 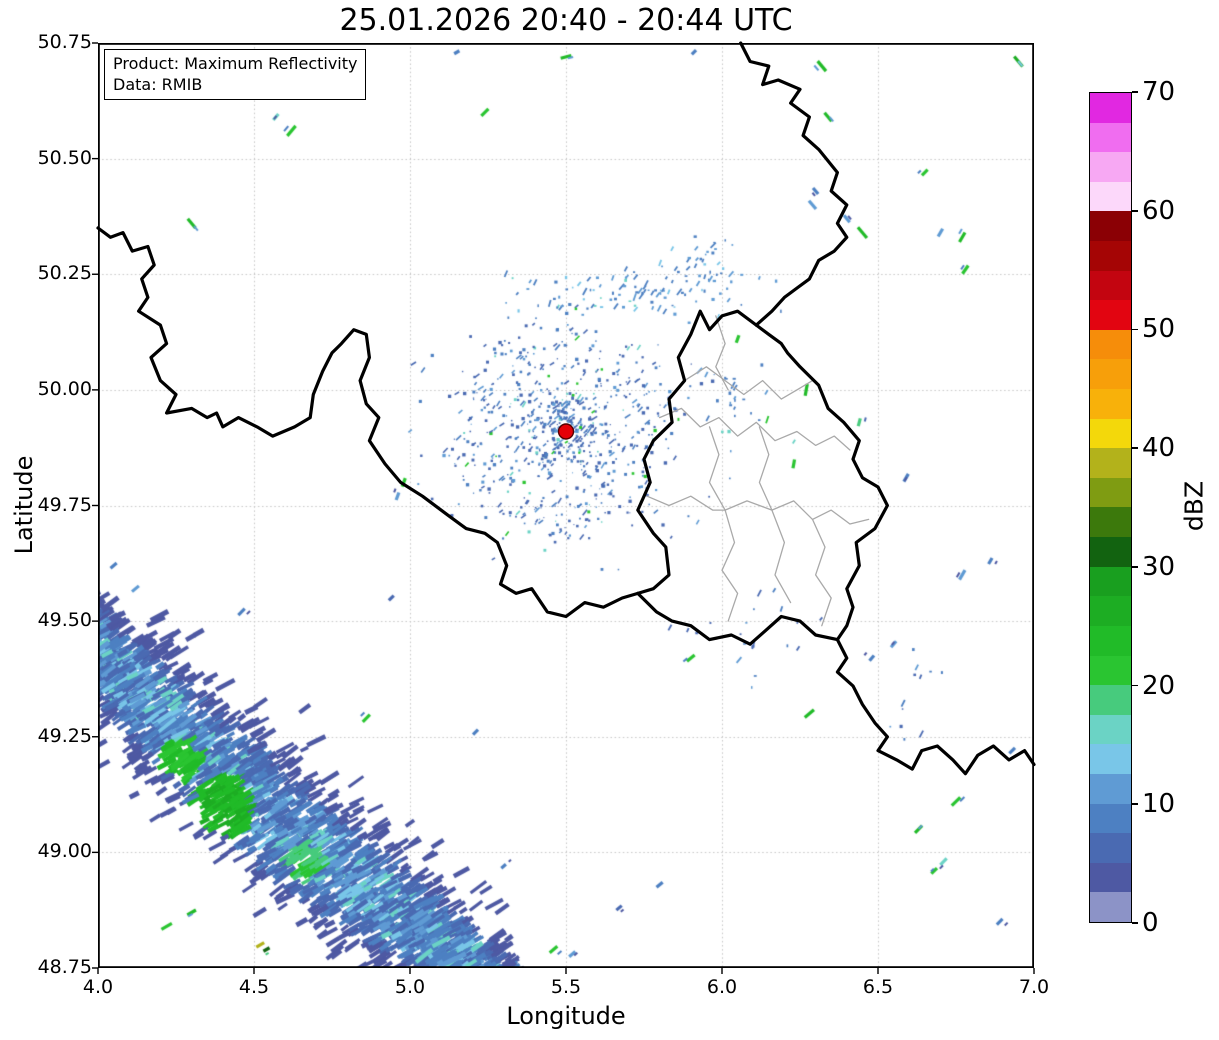 What do you see at coordinates (64, 620) in the screenshot?
I see `y-tick-label: 49.50` at bounding box center [64, 620].